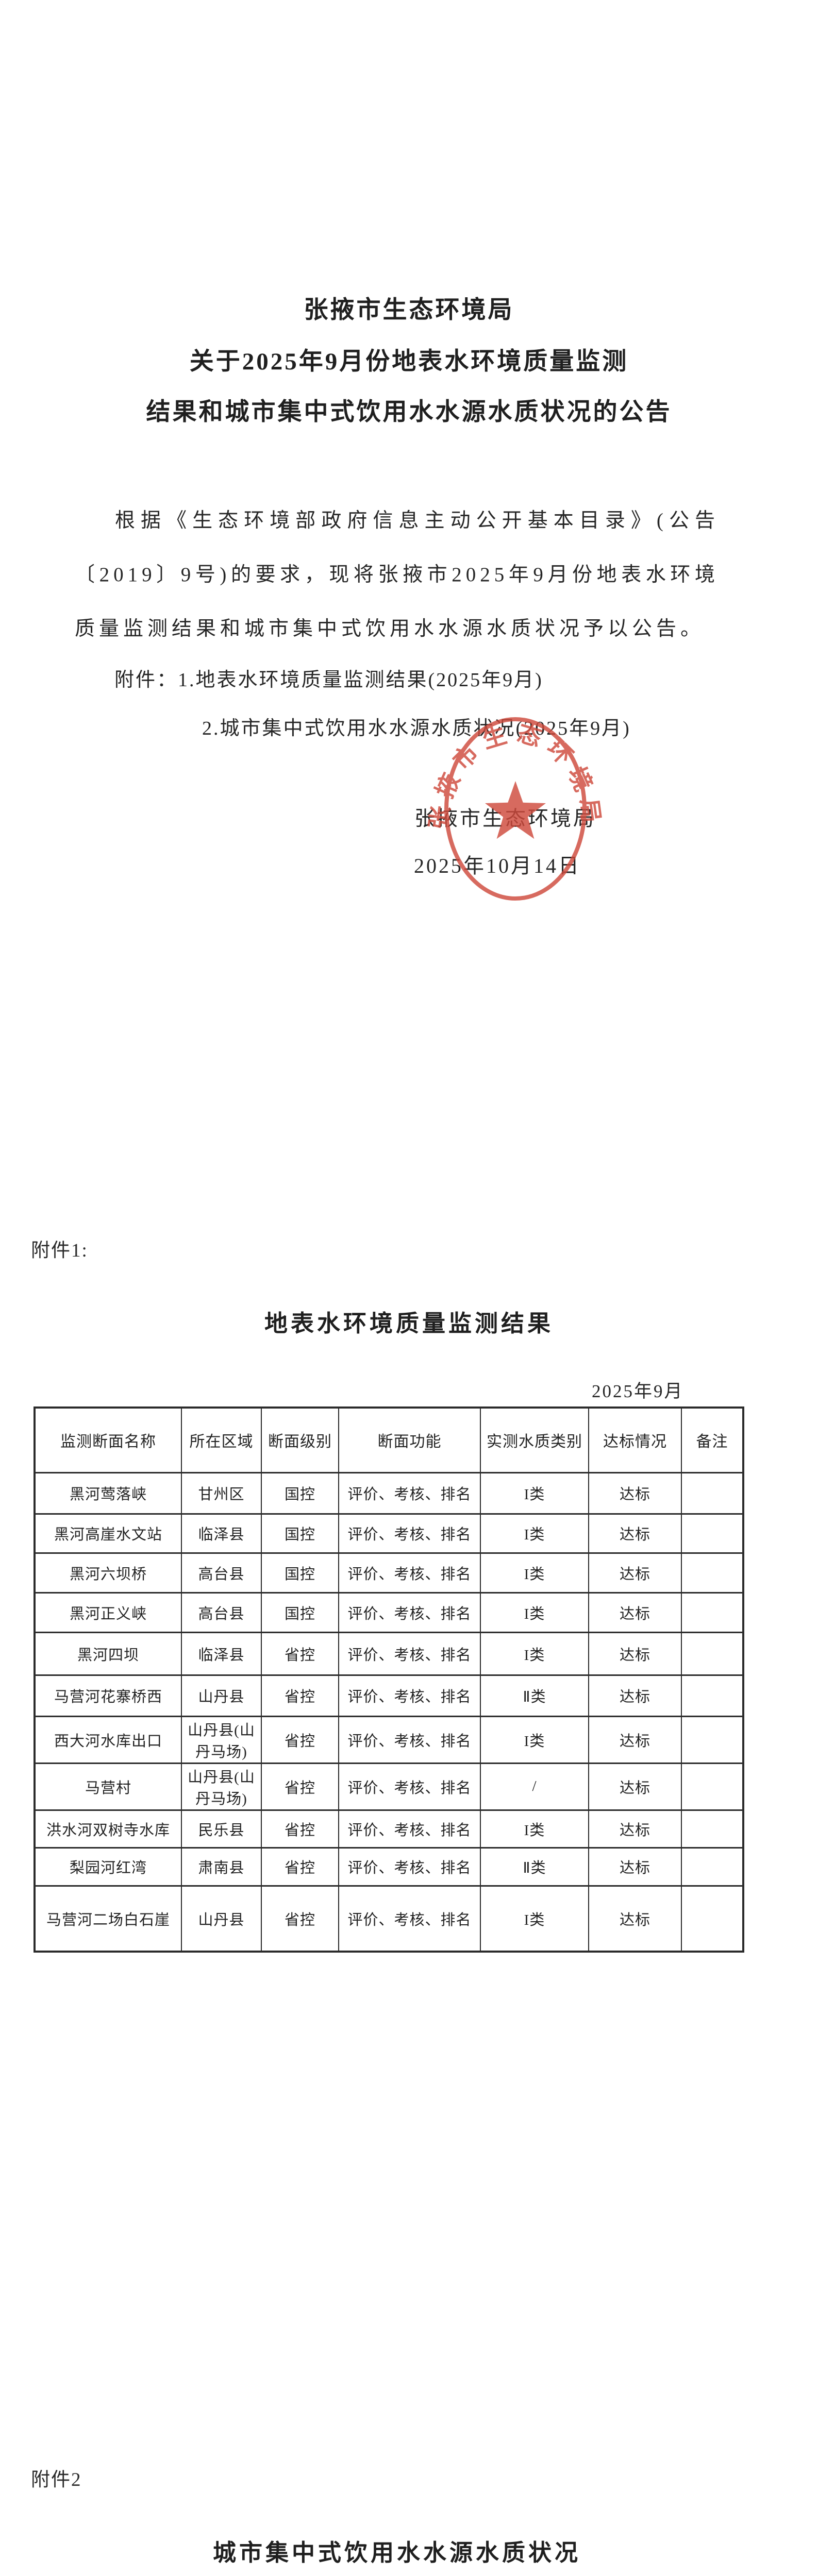  What do you see at coordinates (107, 1439) in the screenshot?
I see `table-header-cell: 监测断面名称` at bounding box center [107, 1439].